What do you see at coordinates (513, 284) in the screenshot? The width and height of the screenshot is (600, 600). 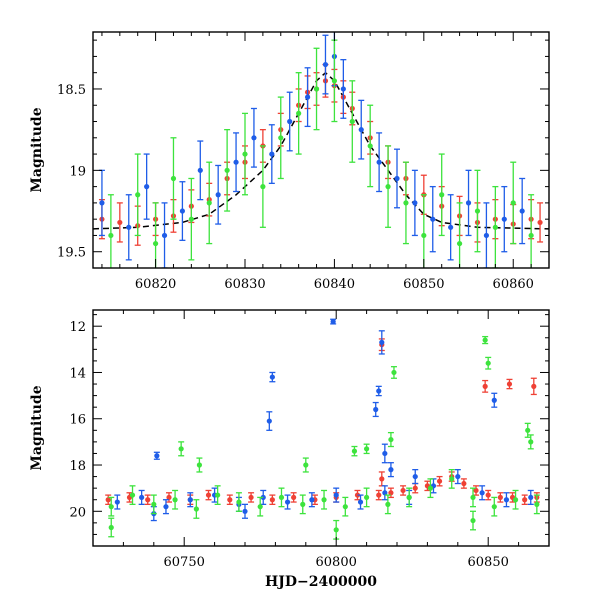 I see `x-tick-label: 60860` at bounding box center [513, 284].